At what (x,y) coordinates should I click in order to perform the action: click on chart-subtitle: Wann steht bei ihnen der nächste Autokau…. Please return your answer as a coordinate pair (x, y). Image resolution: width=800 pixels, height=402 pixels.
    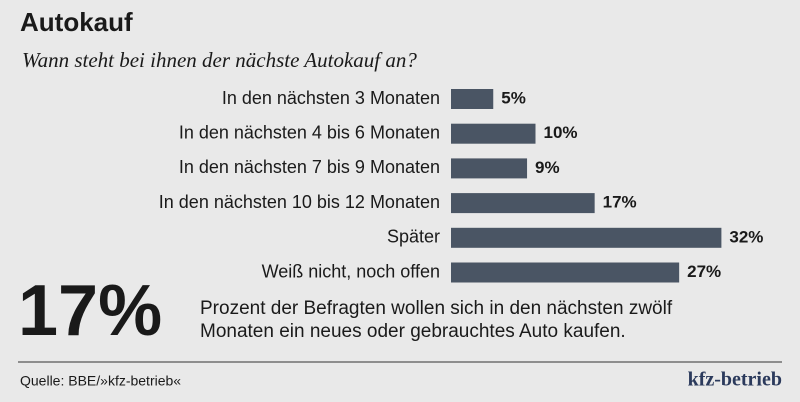
    Looking at the image, I should click on (219, 60).